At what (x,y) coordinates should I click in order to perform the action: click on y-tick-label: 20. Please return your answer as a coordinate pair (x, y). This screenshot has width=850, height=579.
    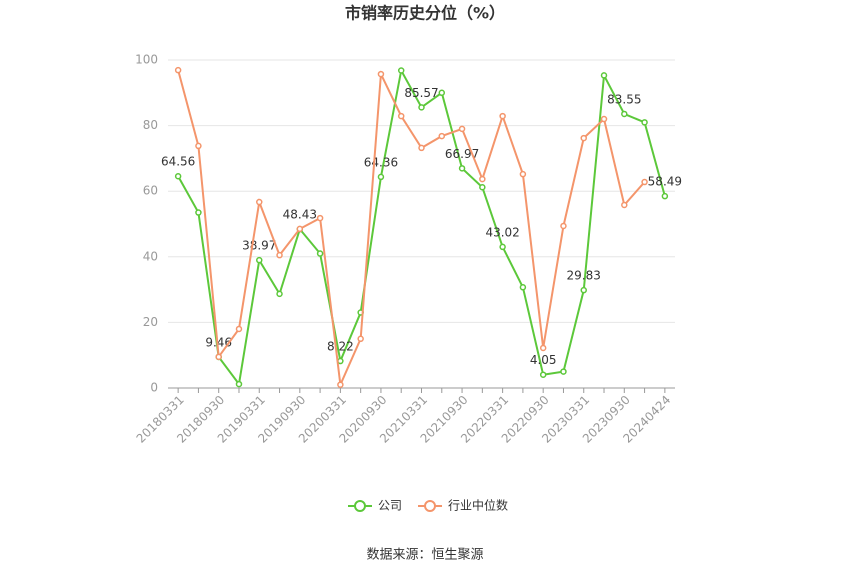
    Looking at the image, I should click on (150, 322).